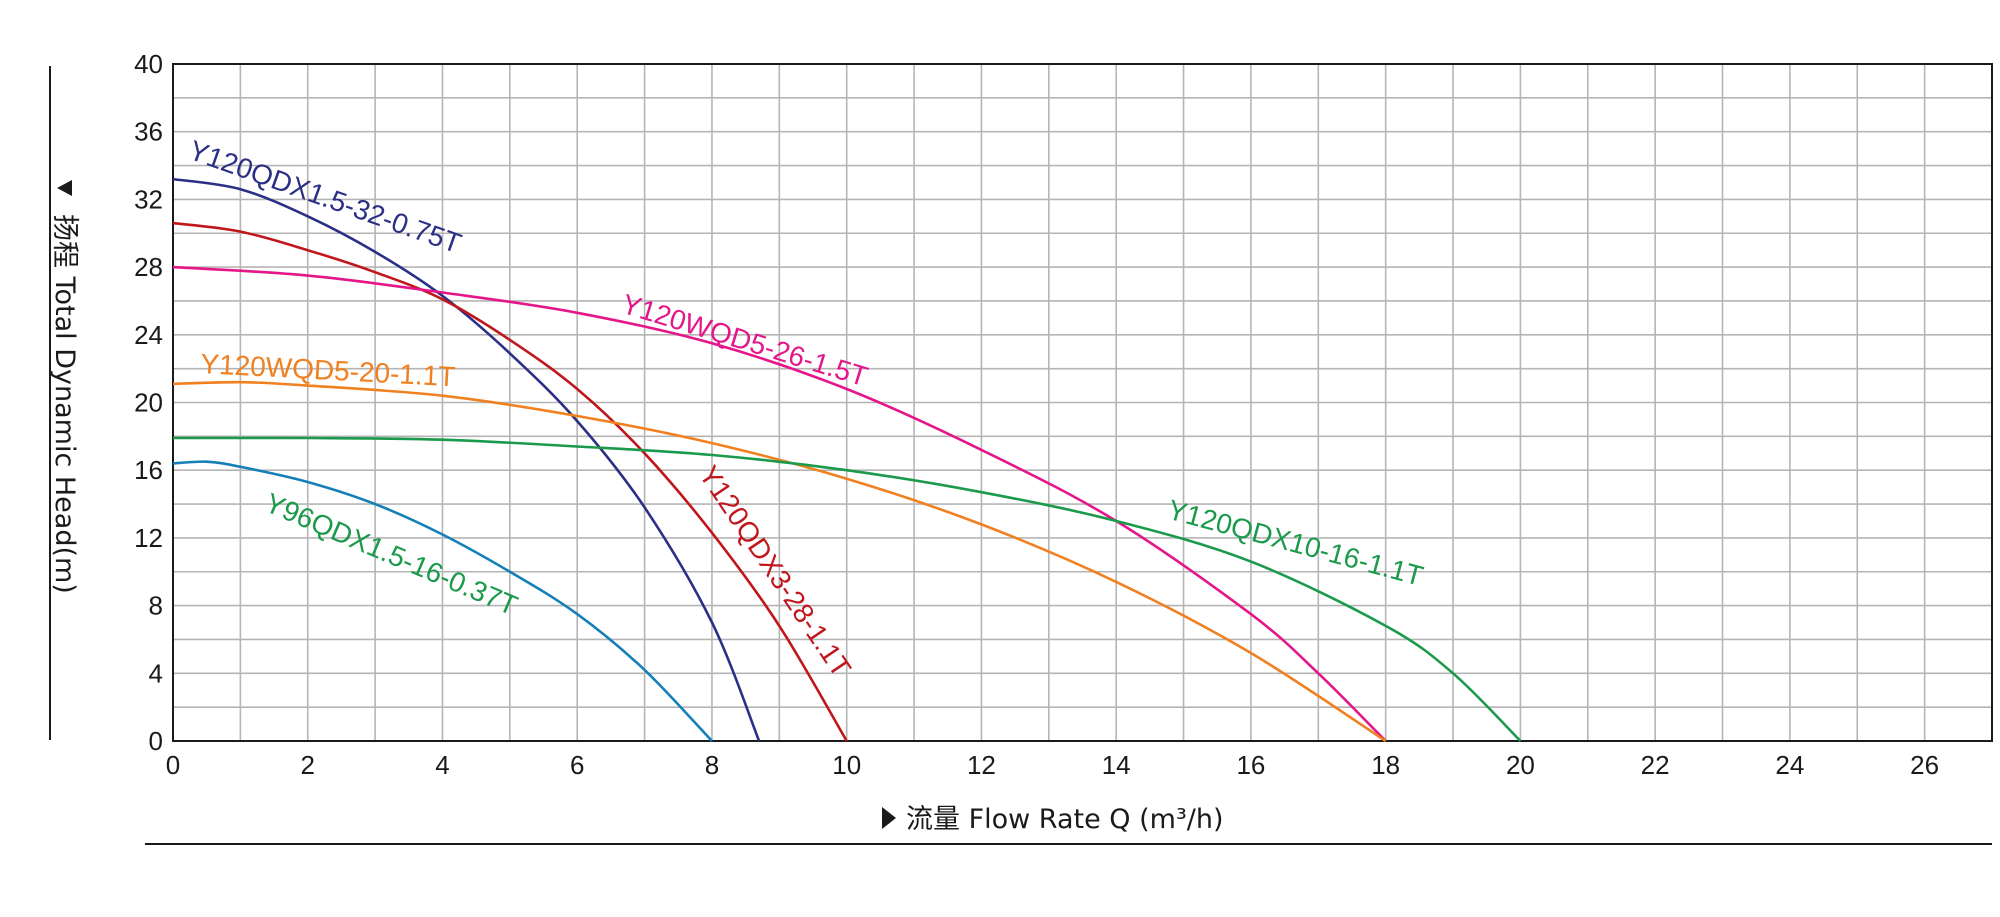 Image resolution: width=2000 pixels, height=917 pixels. Describe the element at coordinates (308, 765) in the screenshot. I see `x-tick-label: 2` at that location.